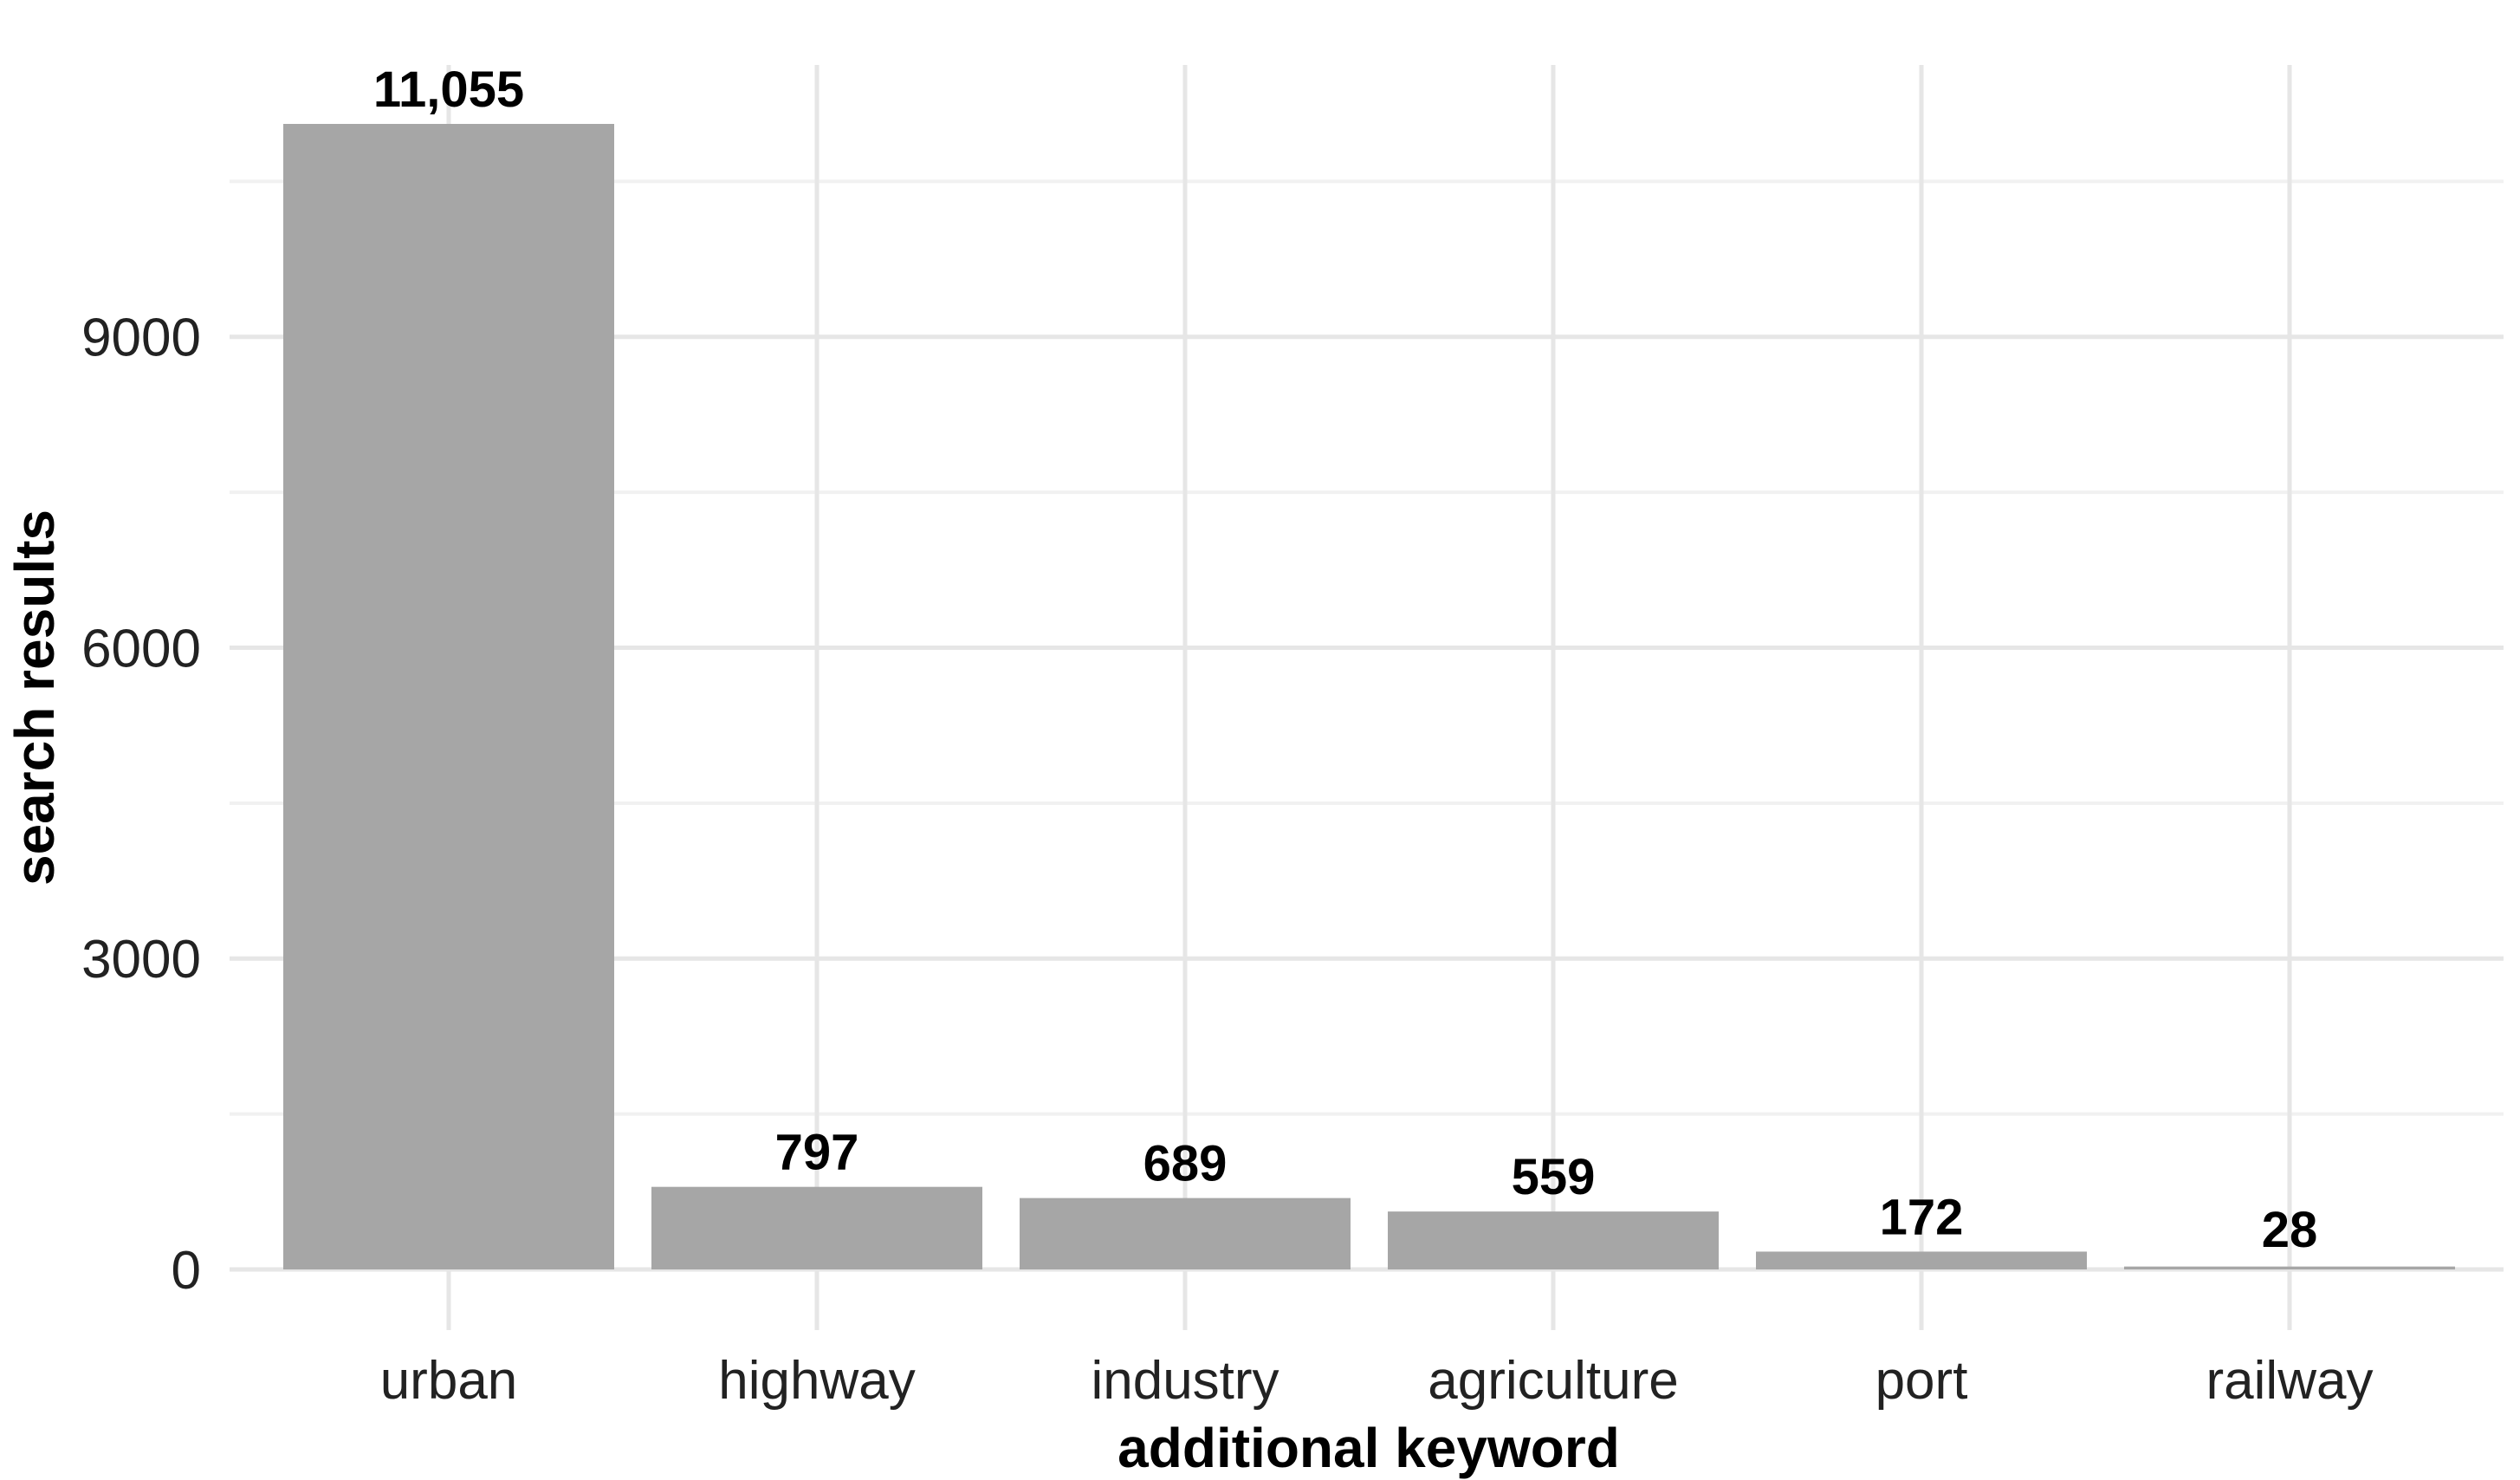 Image resolution: width=2520 pixels, height=1480 pixels. What do you see at coordinates (1553, 1240) in the screenshot?
I see `bar-agriculture` at bounding box center [1553, 1240].